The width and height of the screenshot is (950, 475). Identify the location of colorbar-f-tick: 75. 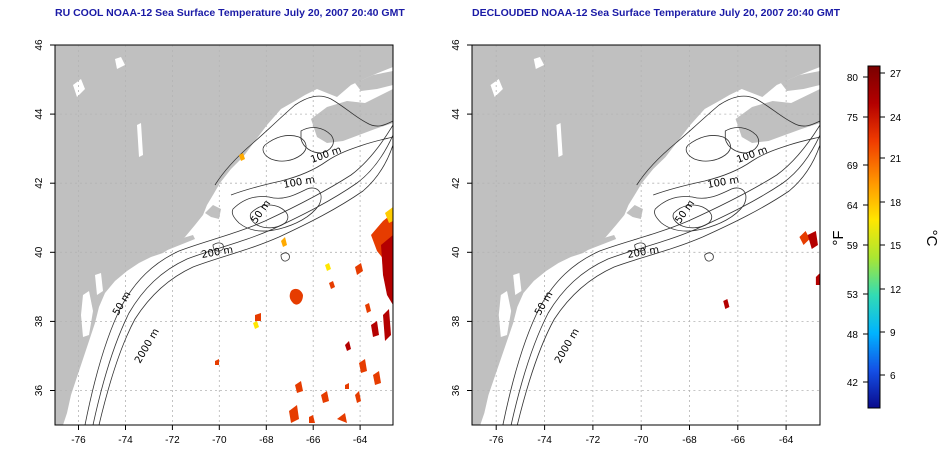
(853, 118).